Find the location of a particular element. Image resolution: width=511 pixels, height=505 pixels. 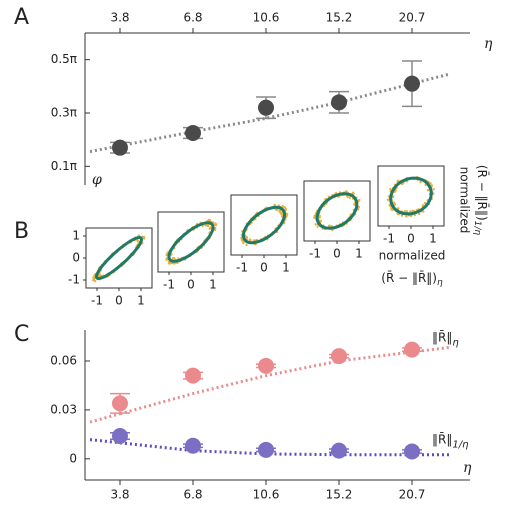

x-tick-label: 3.8 is located at coordinates (119, 495).